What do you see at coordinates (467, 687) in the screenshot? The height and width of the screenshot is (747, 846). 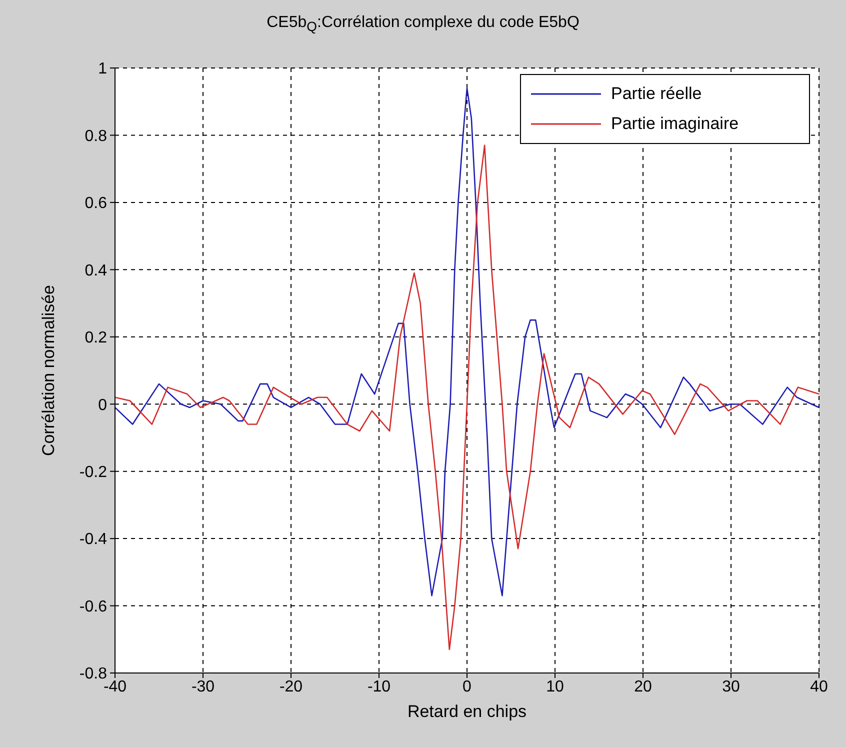 I see `x-tick-label: 0` at bounding box center [467, 687].